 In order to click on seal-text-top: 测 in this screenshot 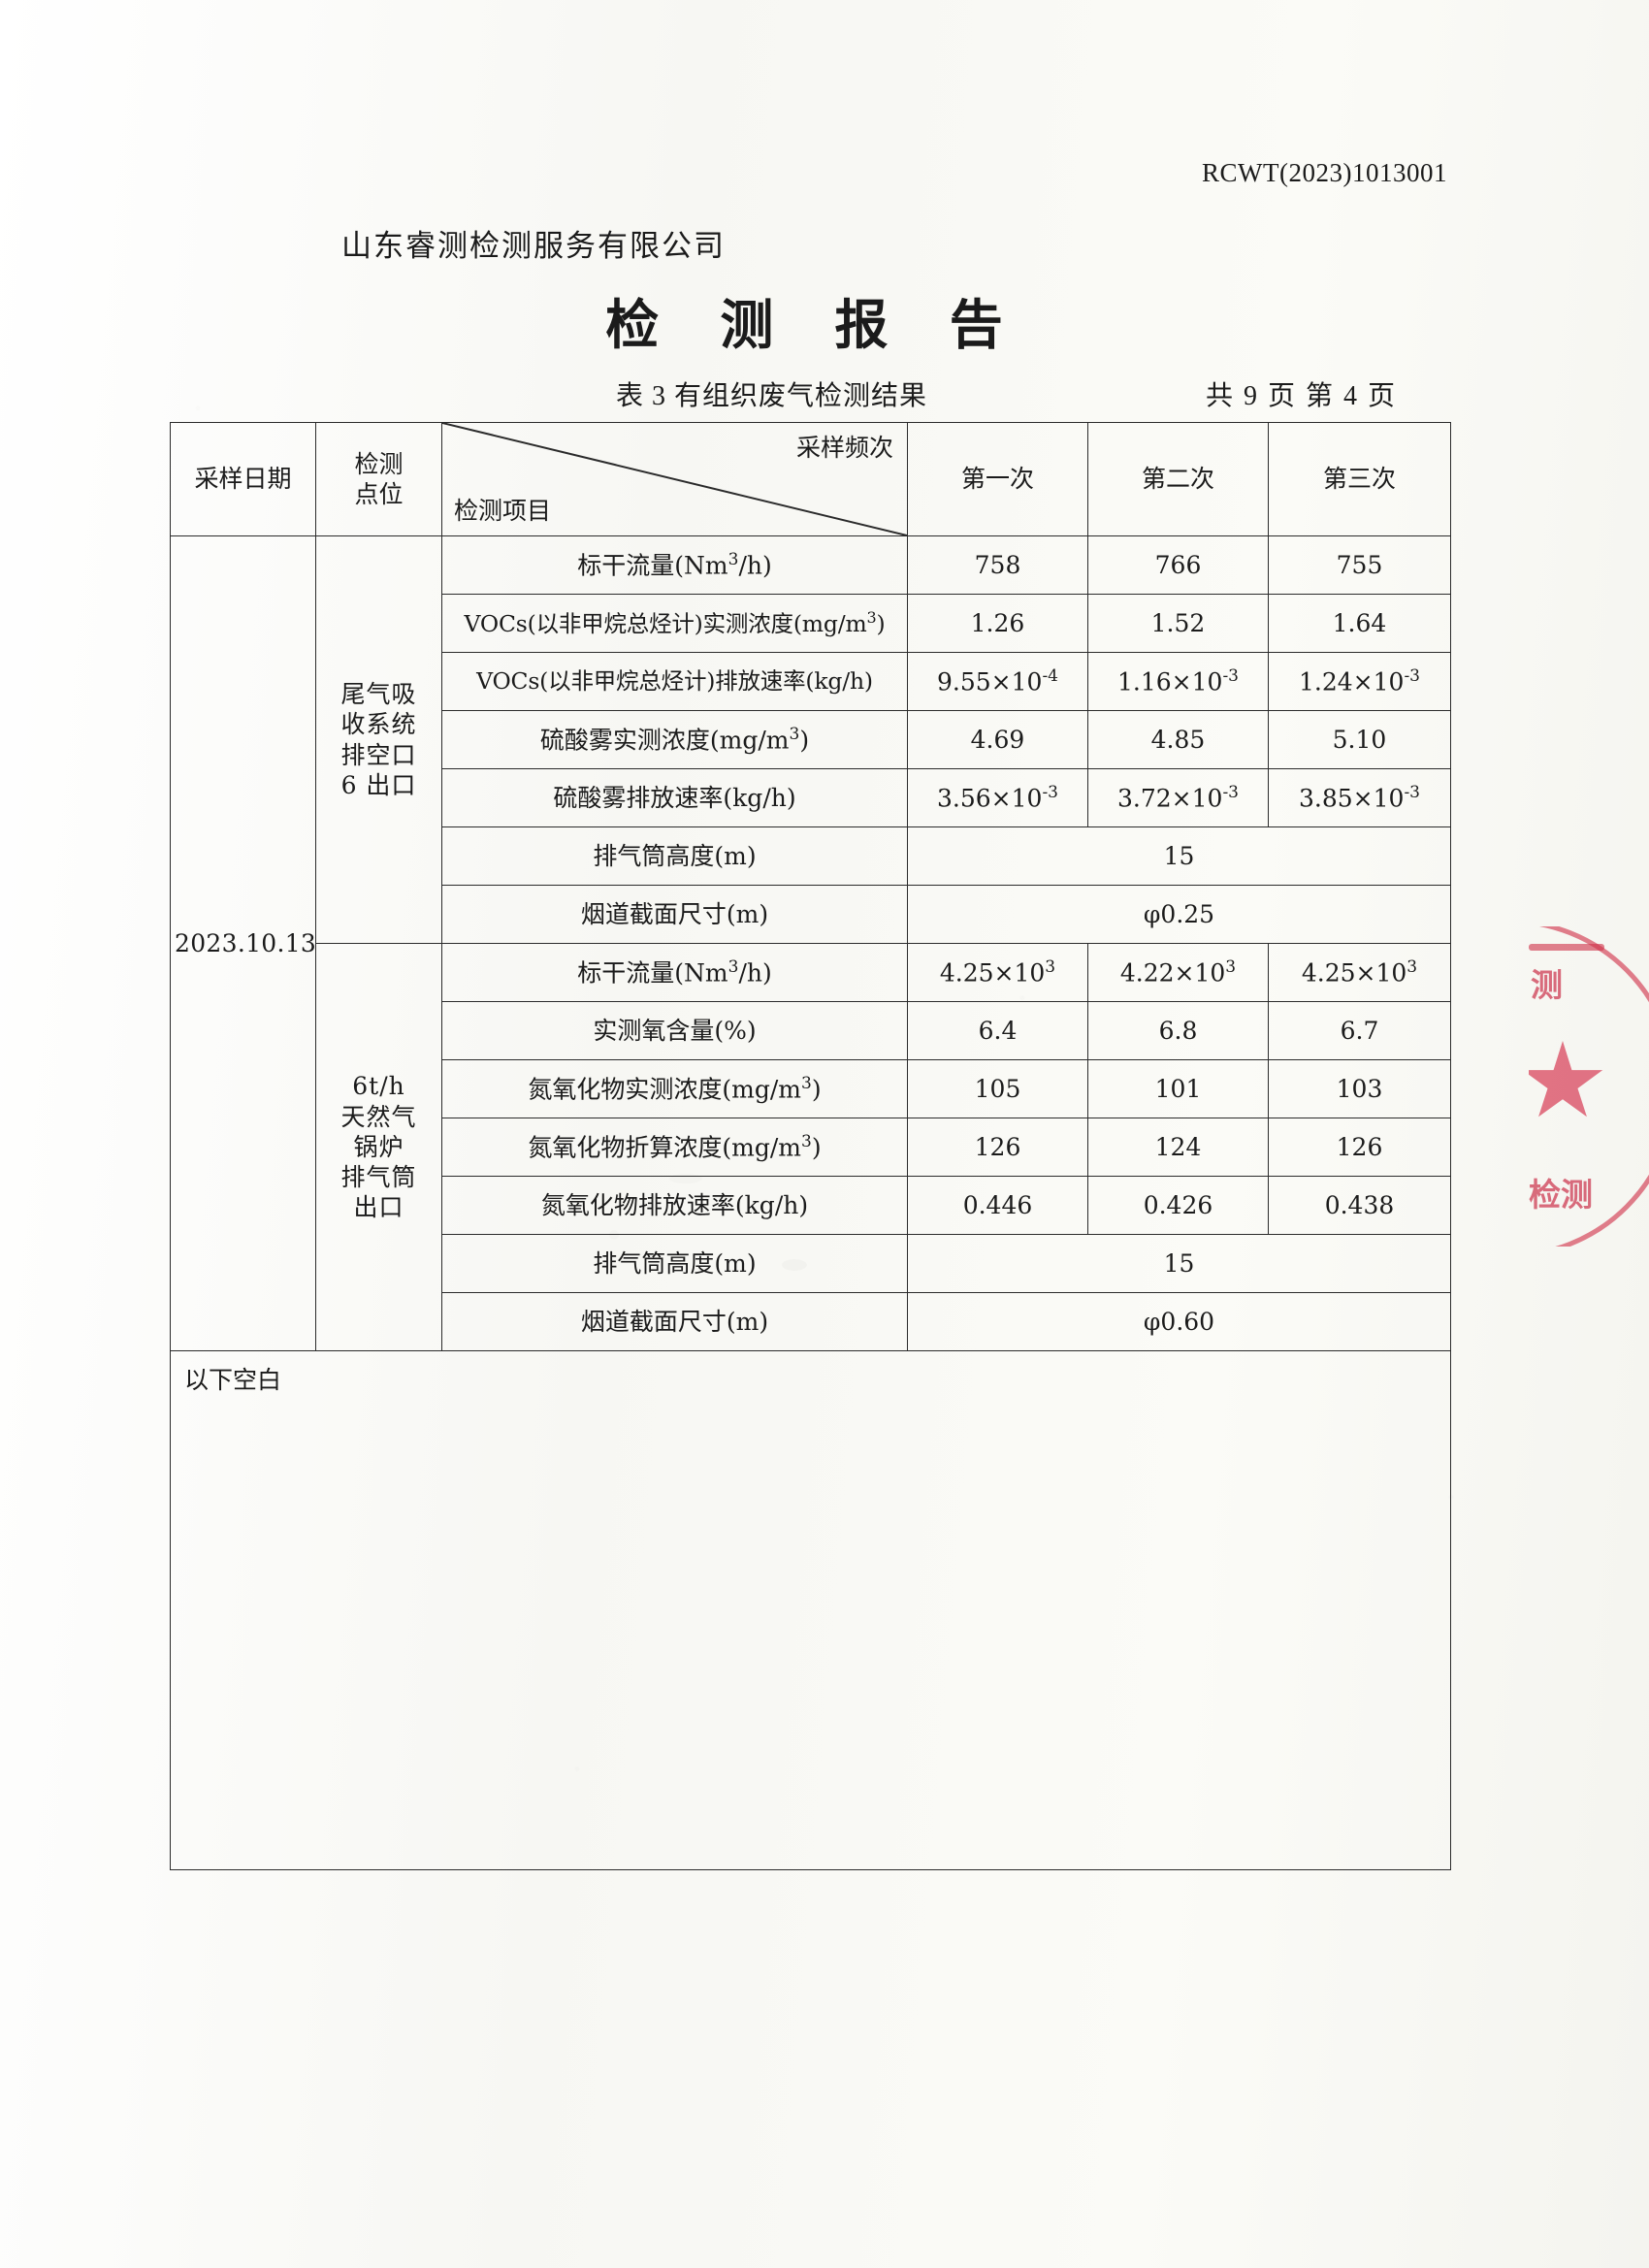, I will do `click(1547, 985)`.